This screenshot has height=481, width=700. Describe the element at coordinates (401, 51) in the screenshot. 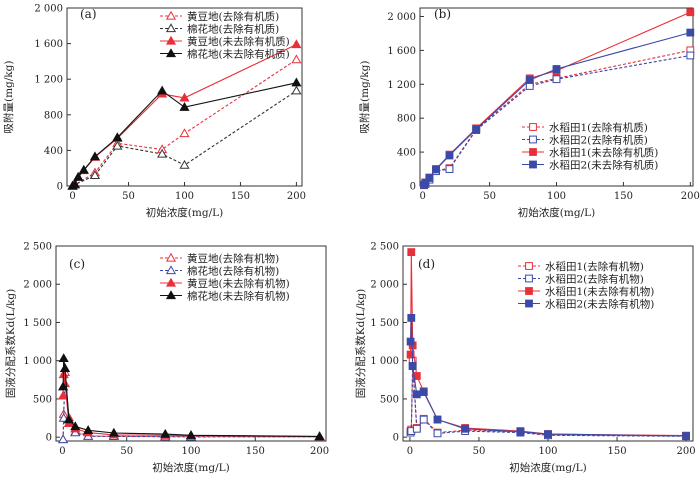

I see `y-tick-label: 1 600` at that location.